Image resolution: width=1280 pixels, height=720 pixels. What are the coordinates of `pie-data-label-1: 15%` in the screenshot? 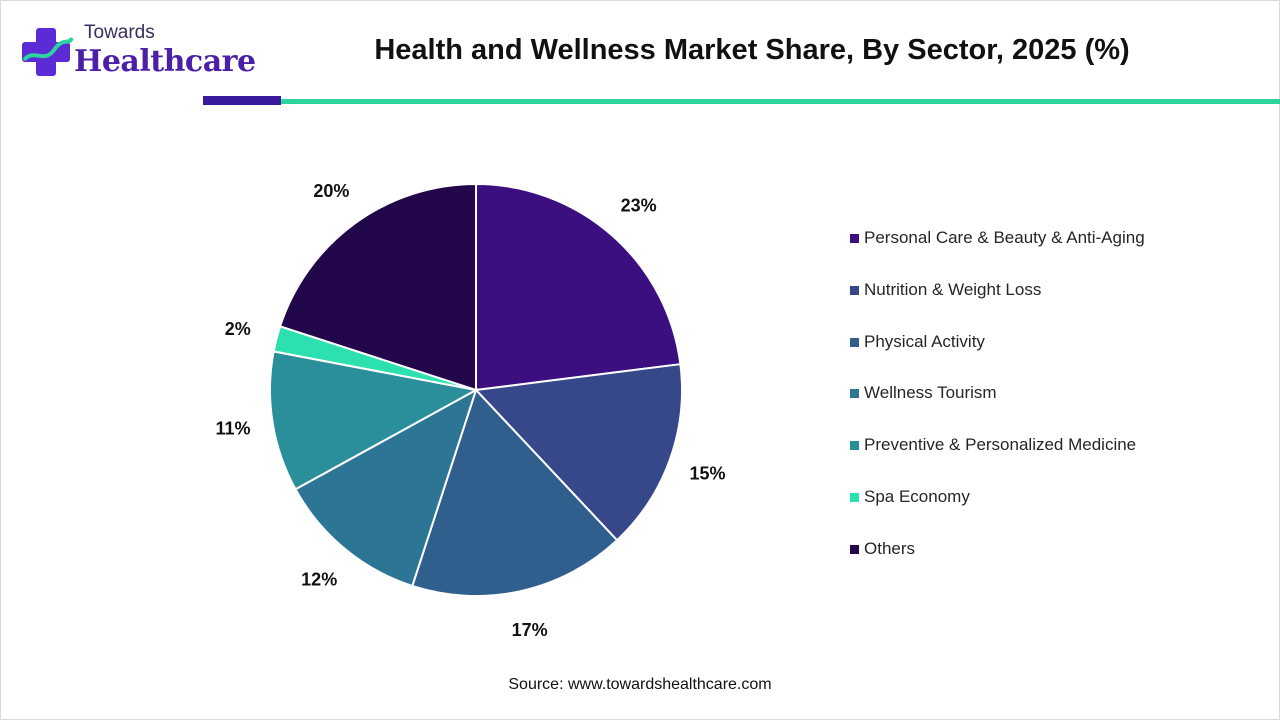 It's located at (707, 473).